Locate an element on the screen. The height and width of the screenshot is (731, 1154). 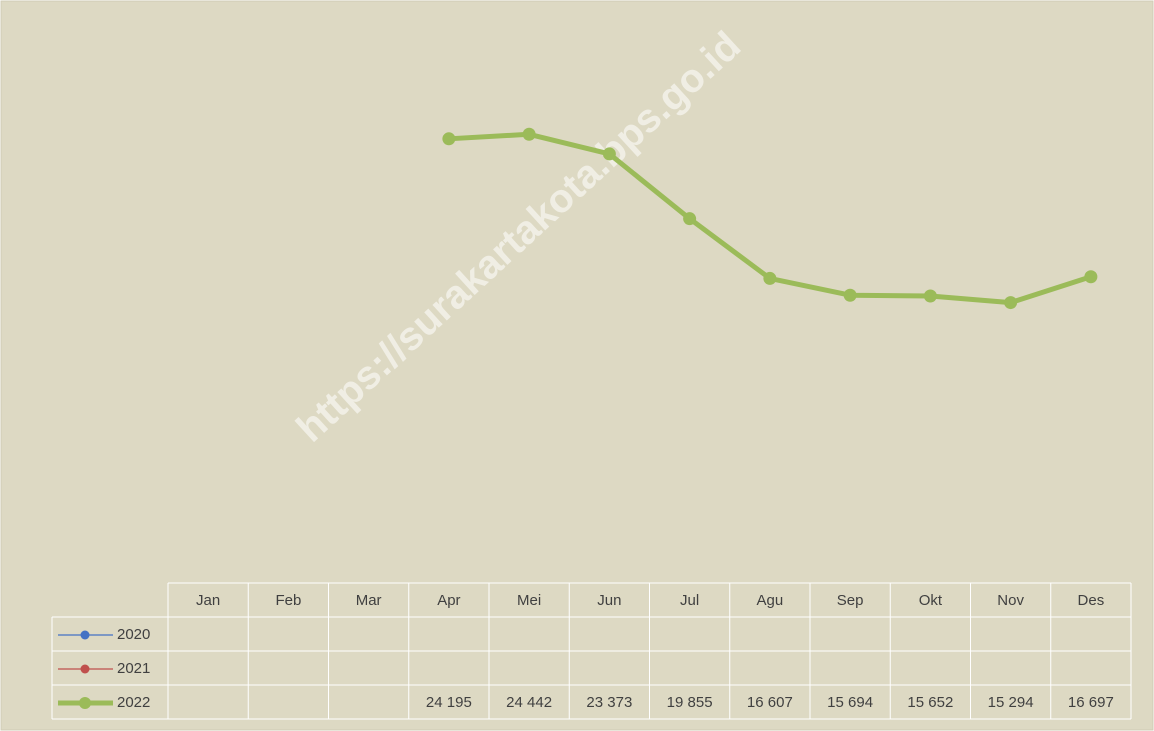
table-value: 15 694 is located at coordinates (850, 702).